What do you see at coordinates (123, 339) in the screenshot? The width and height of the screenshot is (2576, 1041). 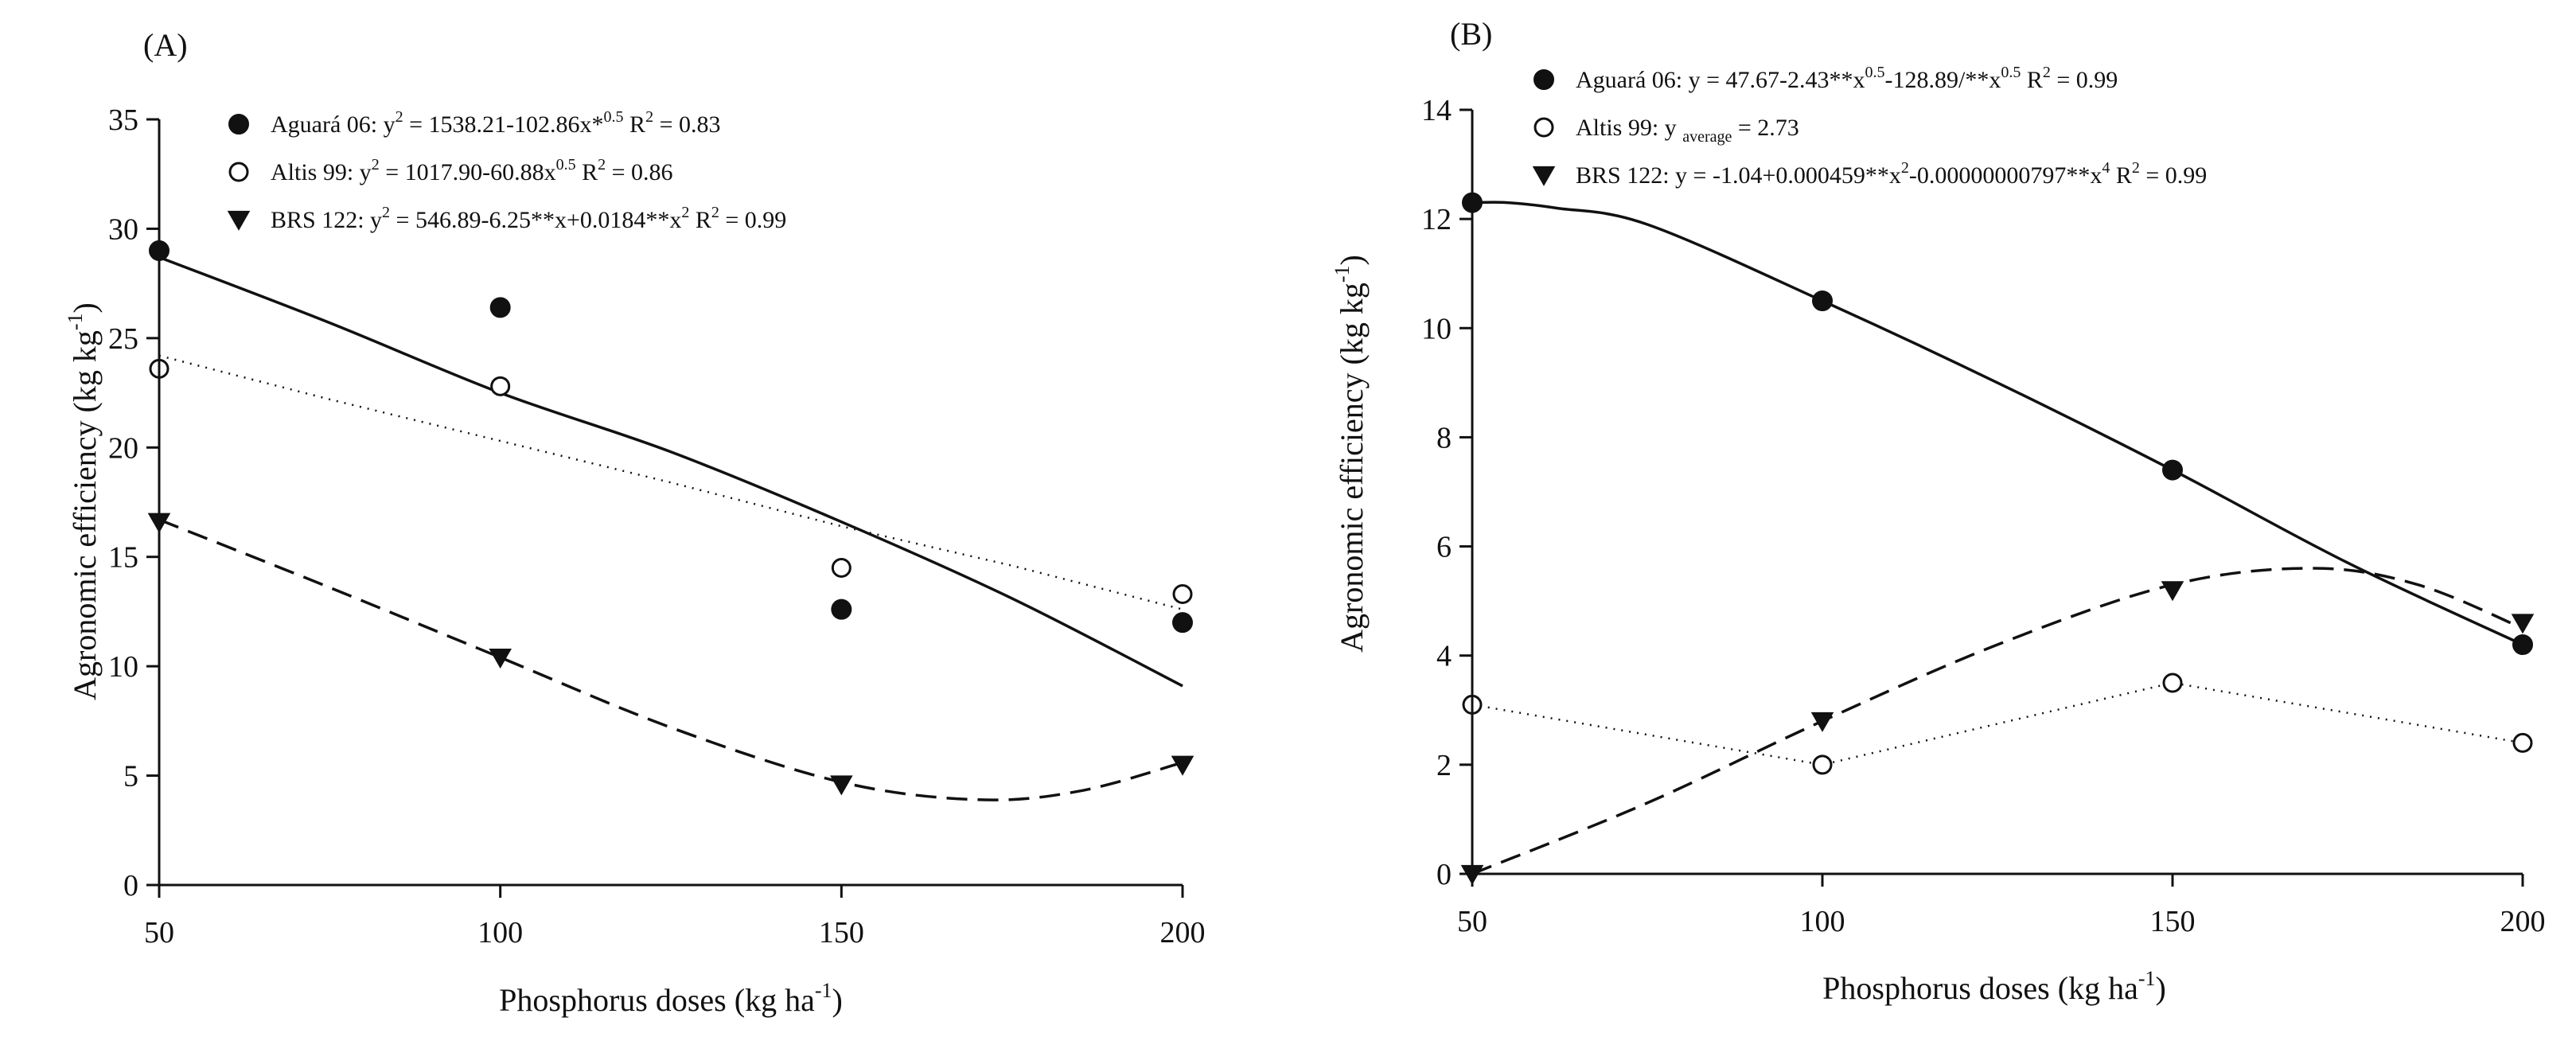 I see `y-tick-label: 25` at bounding box center [123, 339].